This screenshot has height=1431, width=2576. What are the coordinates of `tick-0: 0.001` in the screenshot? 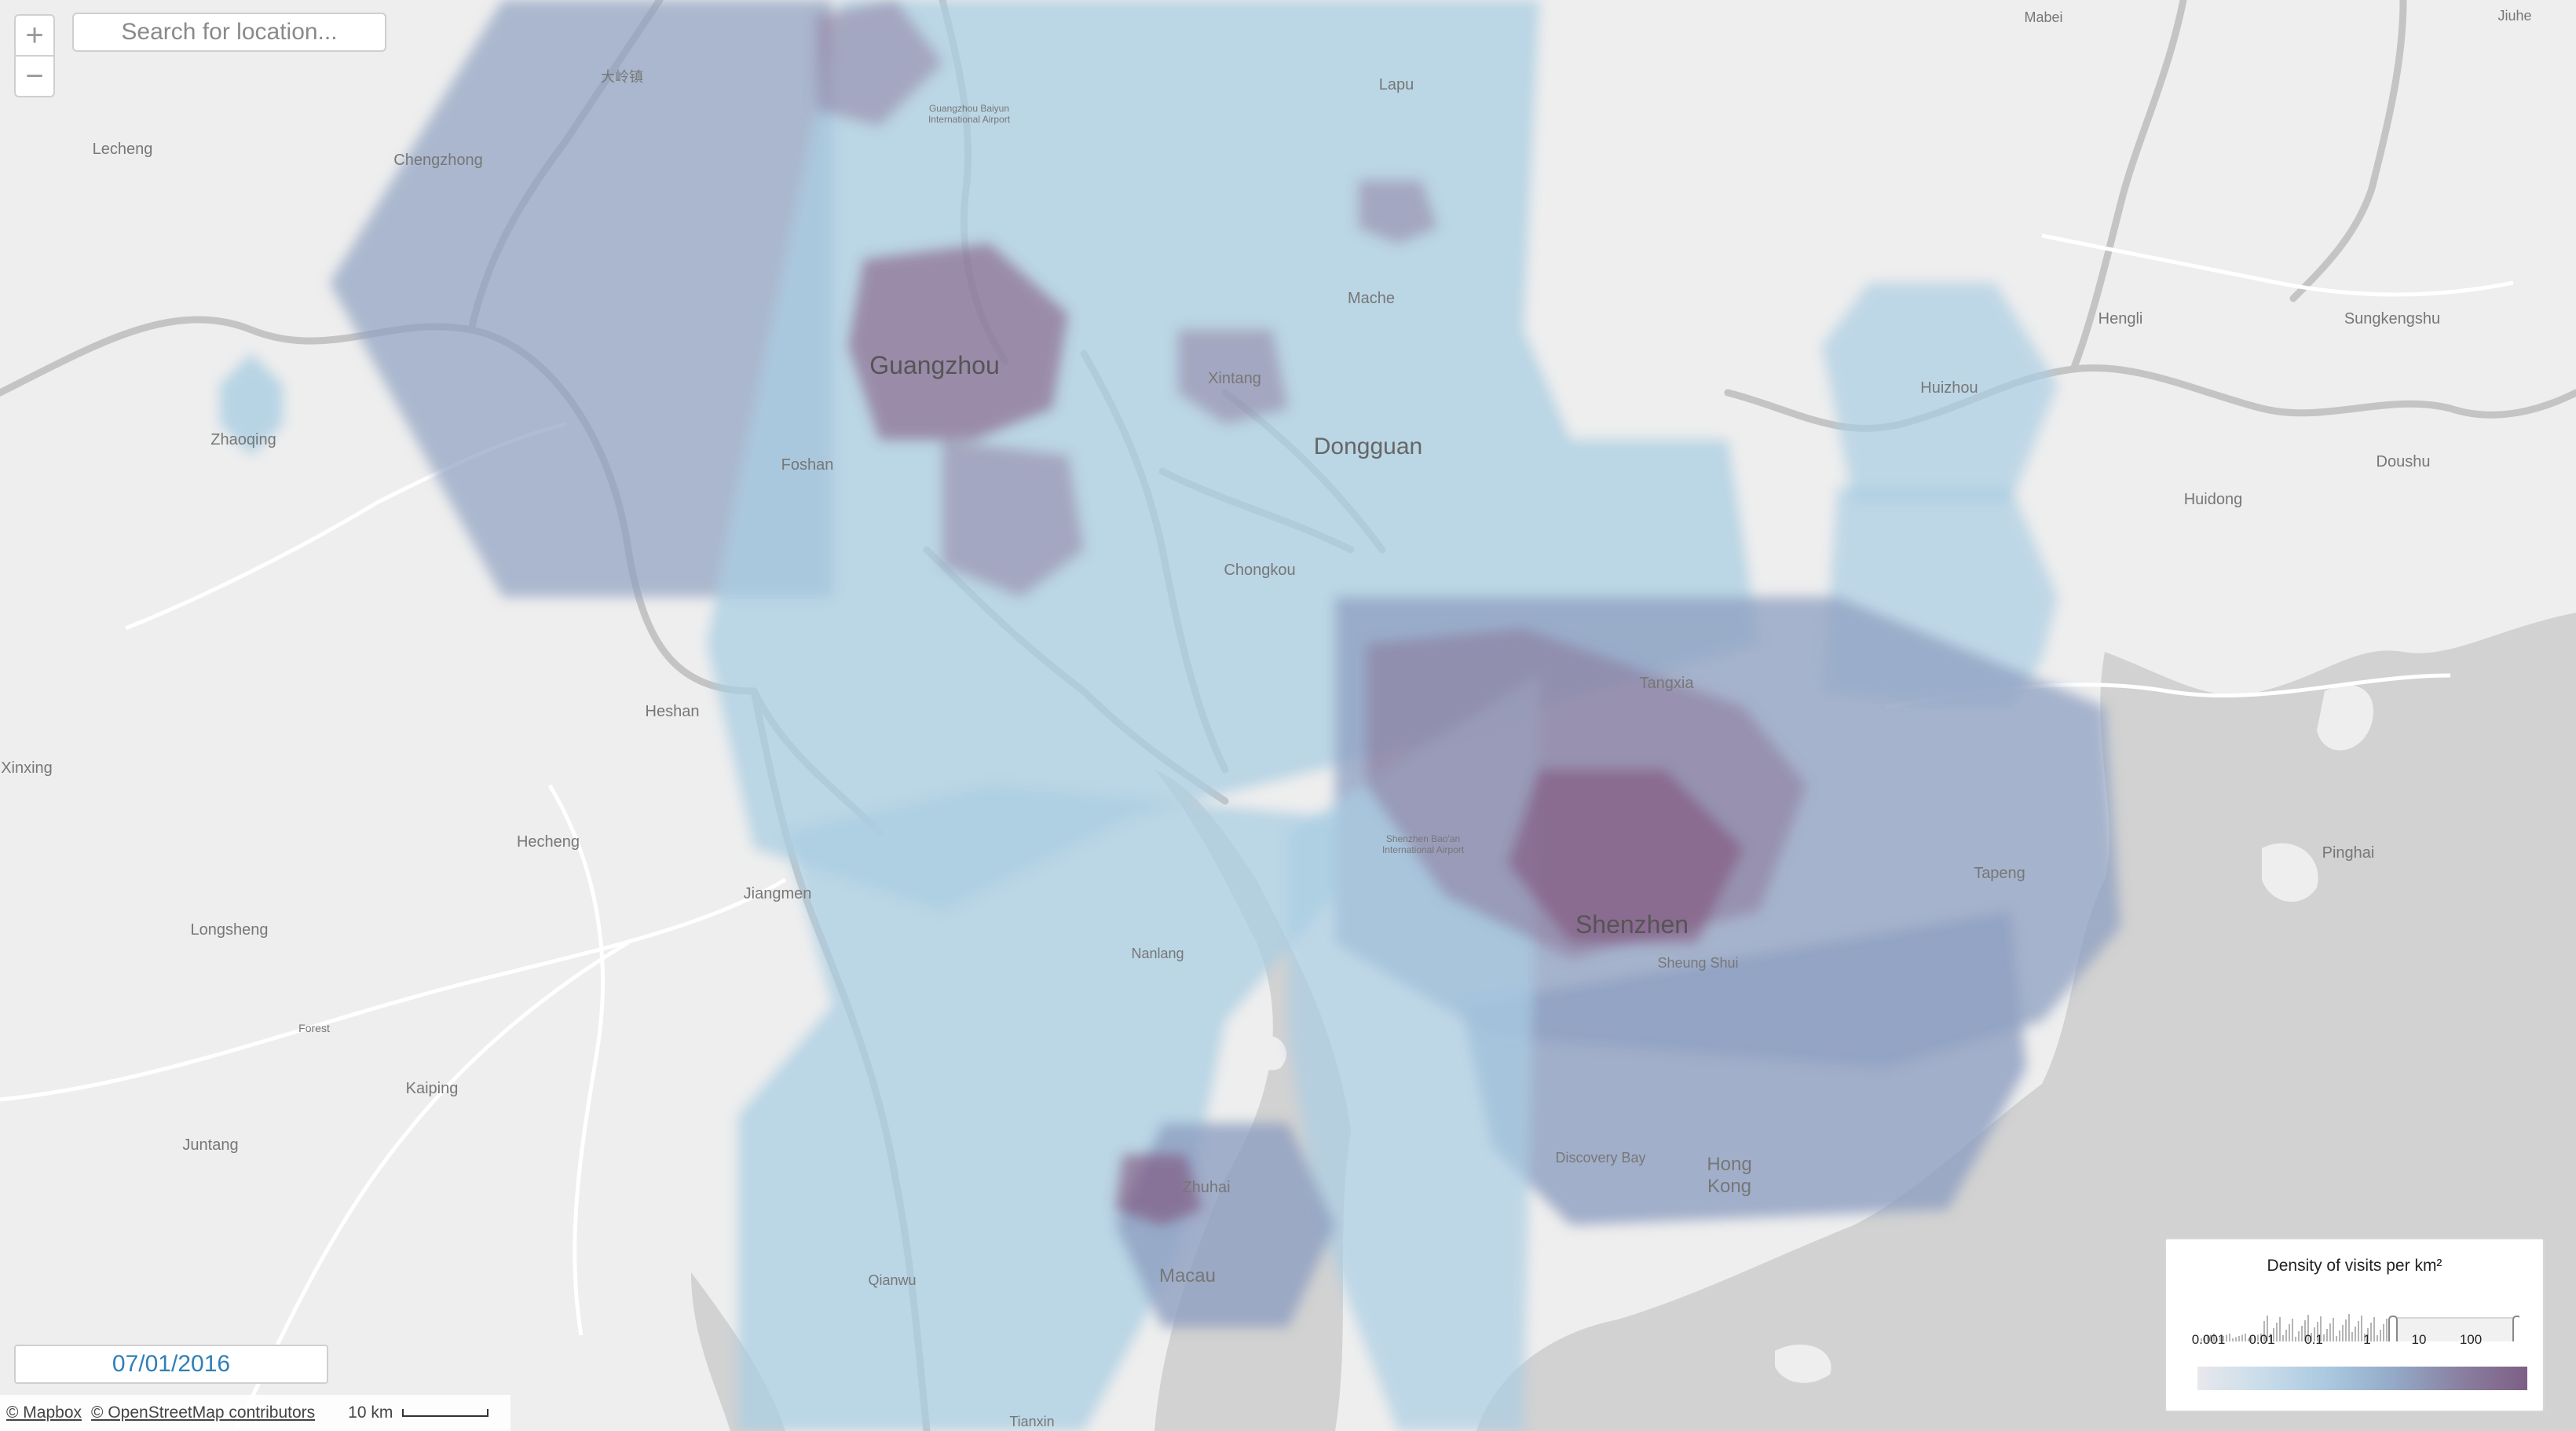 It's located at (2208, 1339).